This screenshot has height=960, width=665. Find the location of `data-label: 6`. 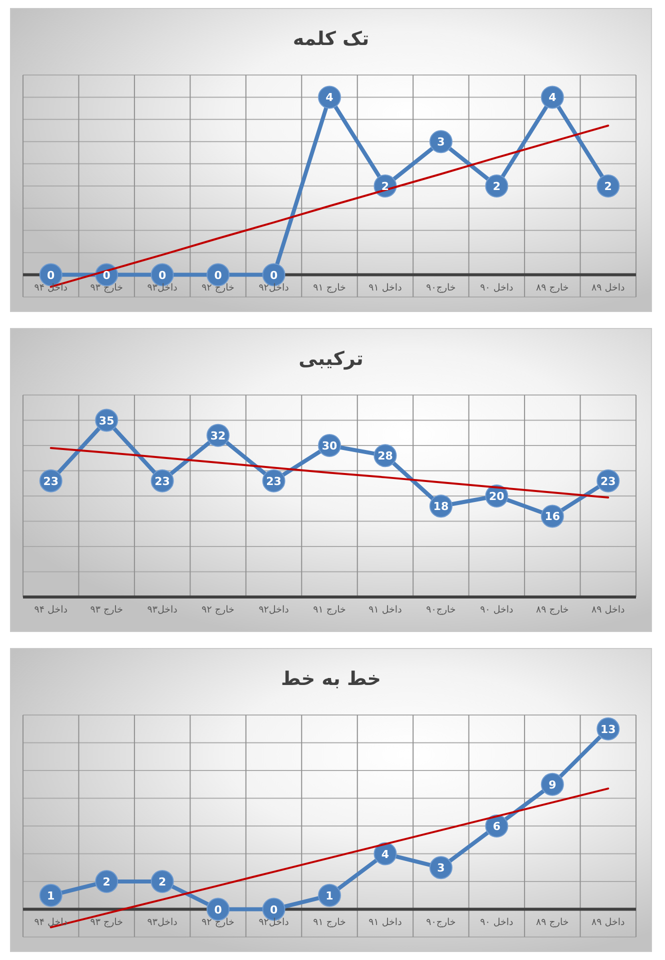

data-label: 6 is located at coordinates (496, 826).